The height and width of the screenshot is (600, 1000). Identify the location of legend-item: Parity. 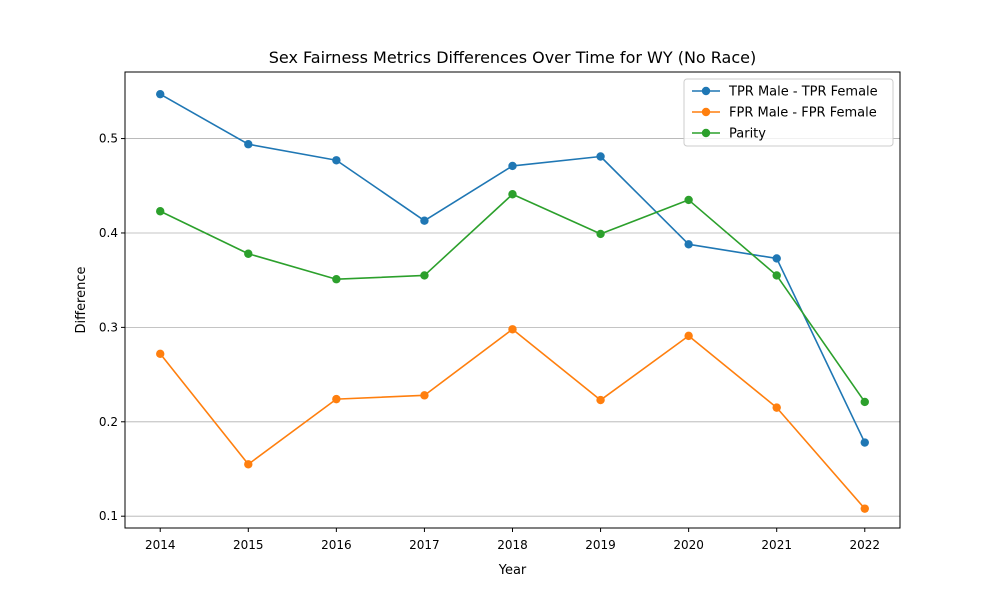
(729, 134).